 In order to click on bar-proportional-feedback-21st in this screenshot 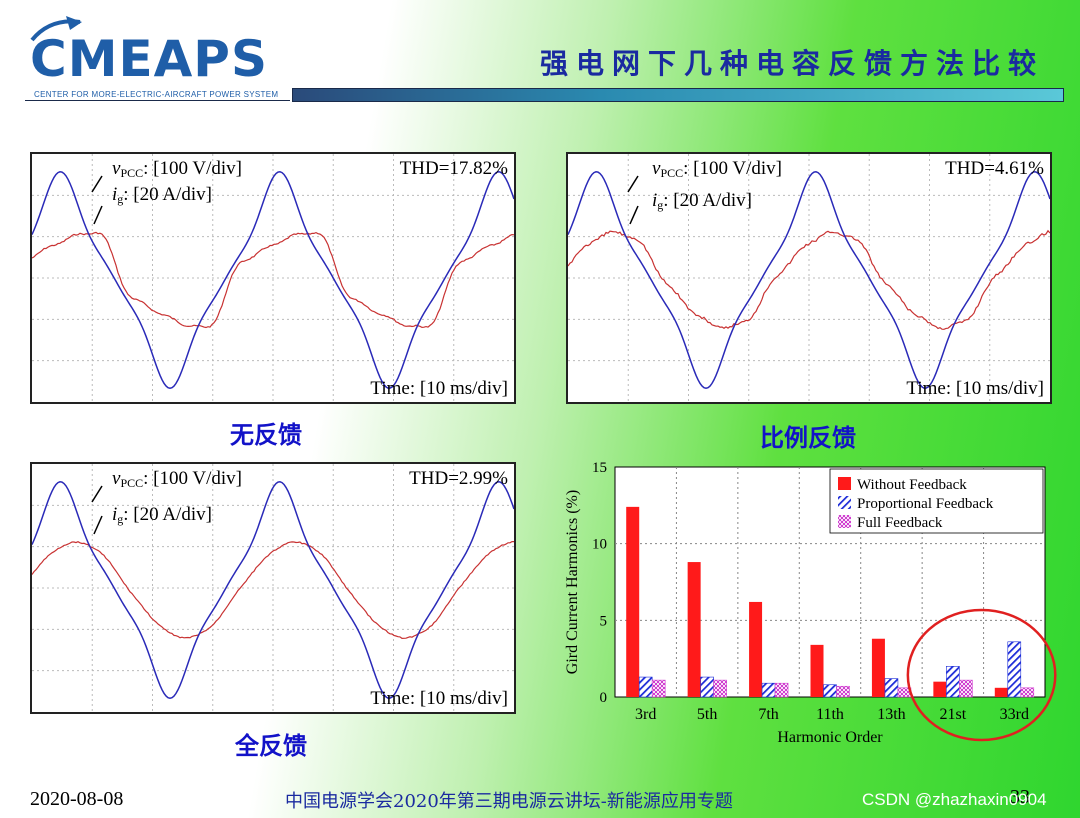, I will do `click(953, 682)`.